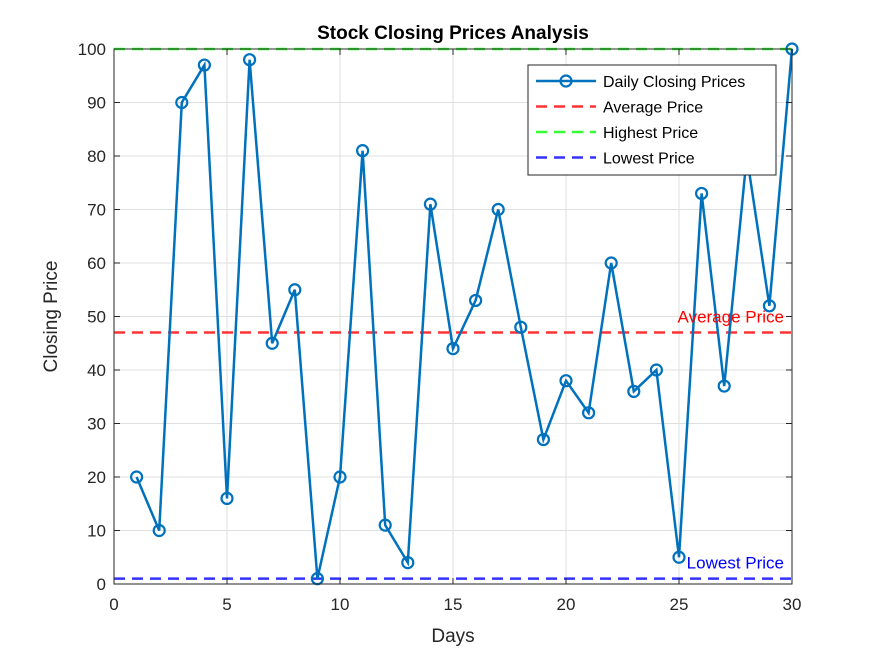 The height and width of the screenshot is (656, 875). Describe the element at coordinates (453, 604) in the screenshot. I see `x-tick-label: 15` at that location.